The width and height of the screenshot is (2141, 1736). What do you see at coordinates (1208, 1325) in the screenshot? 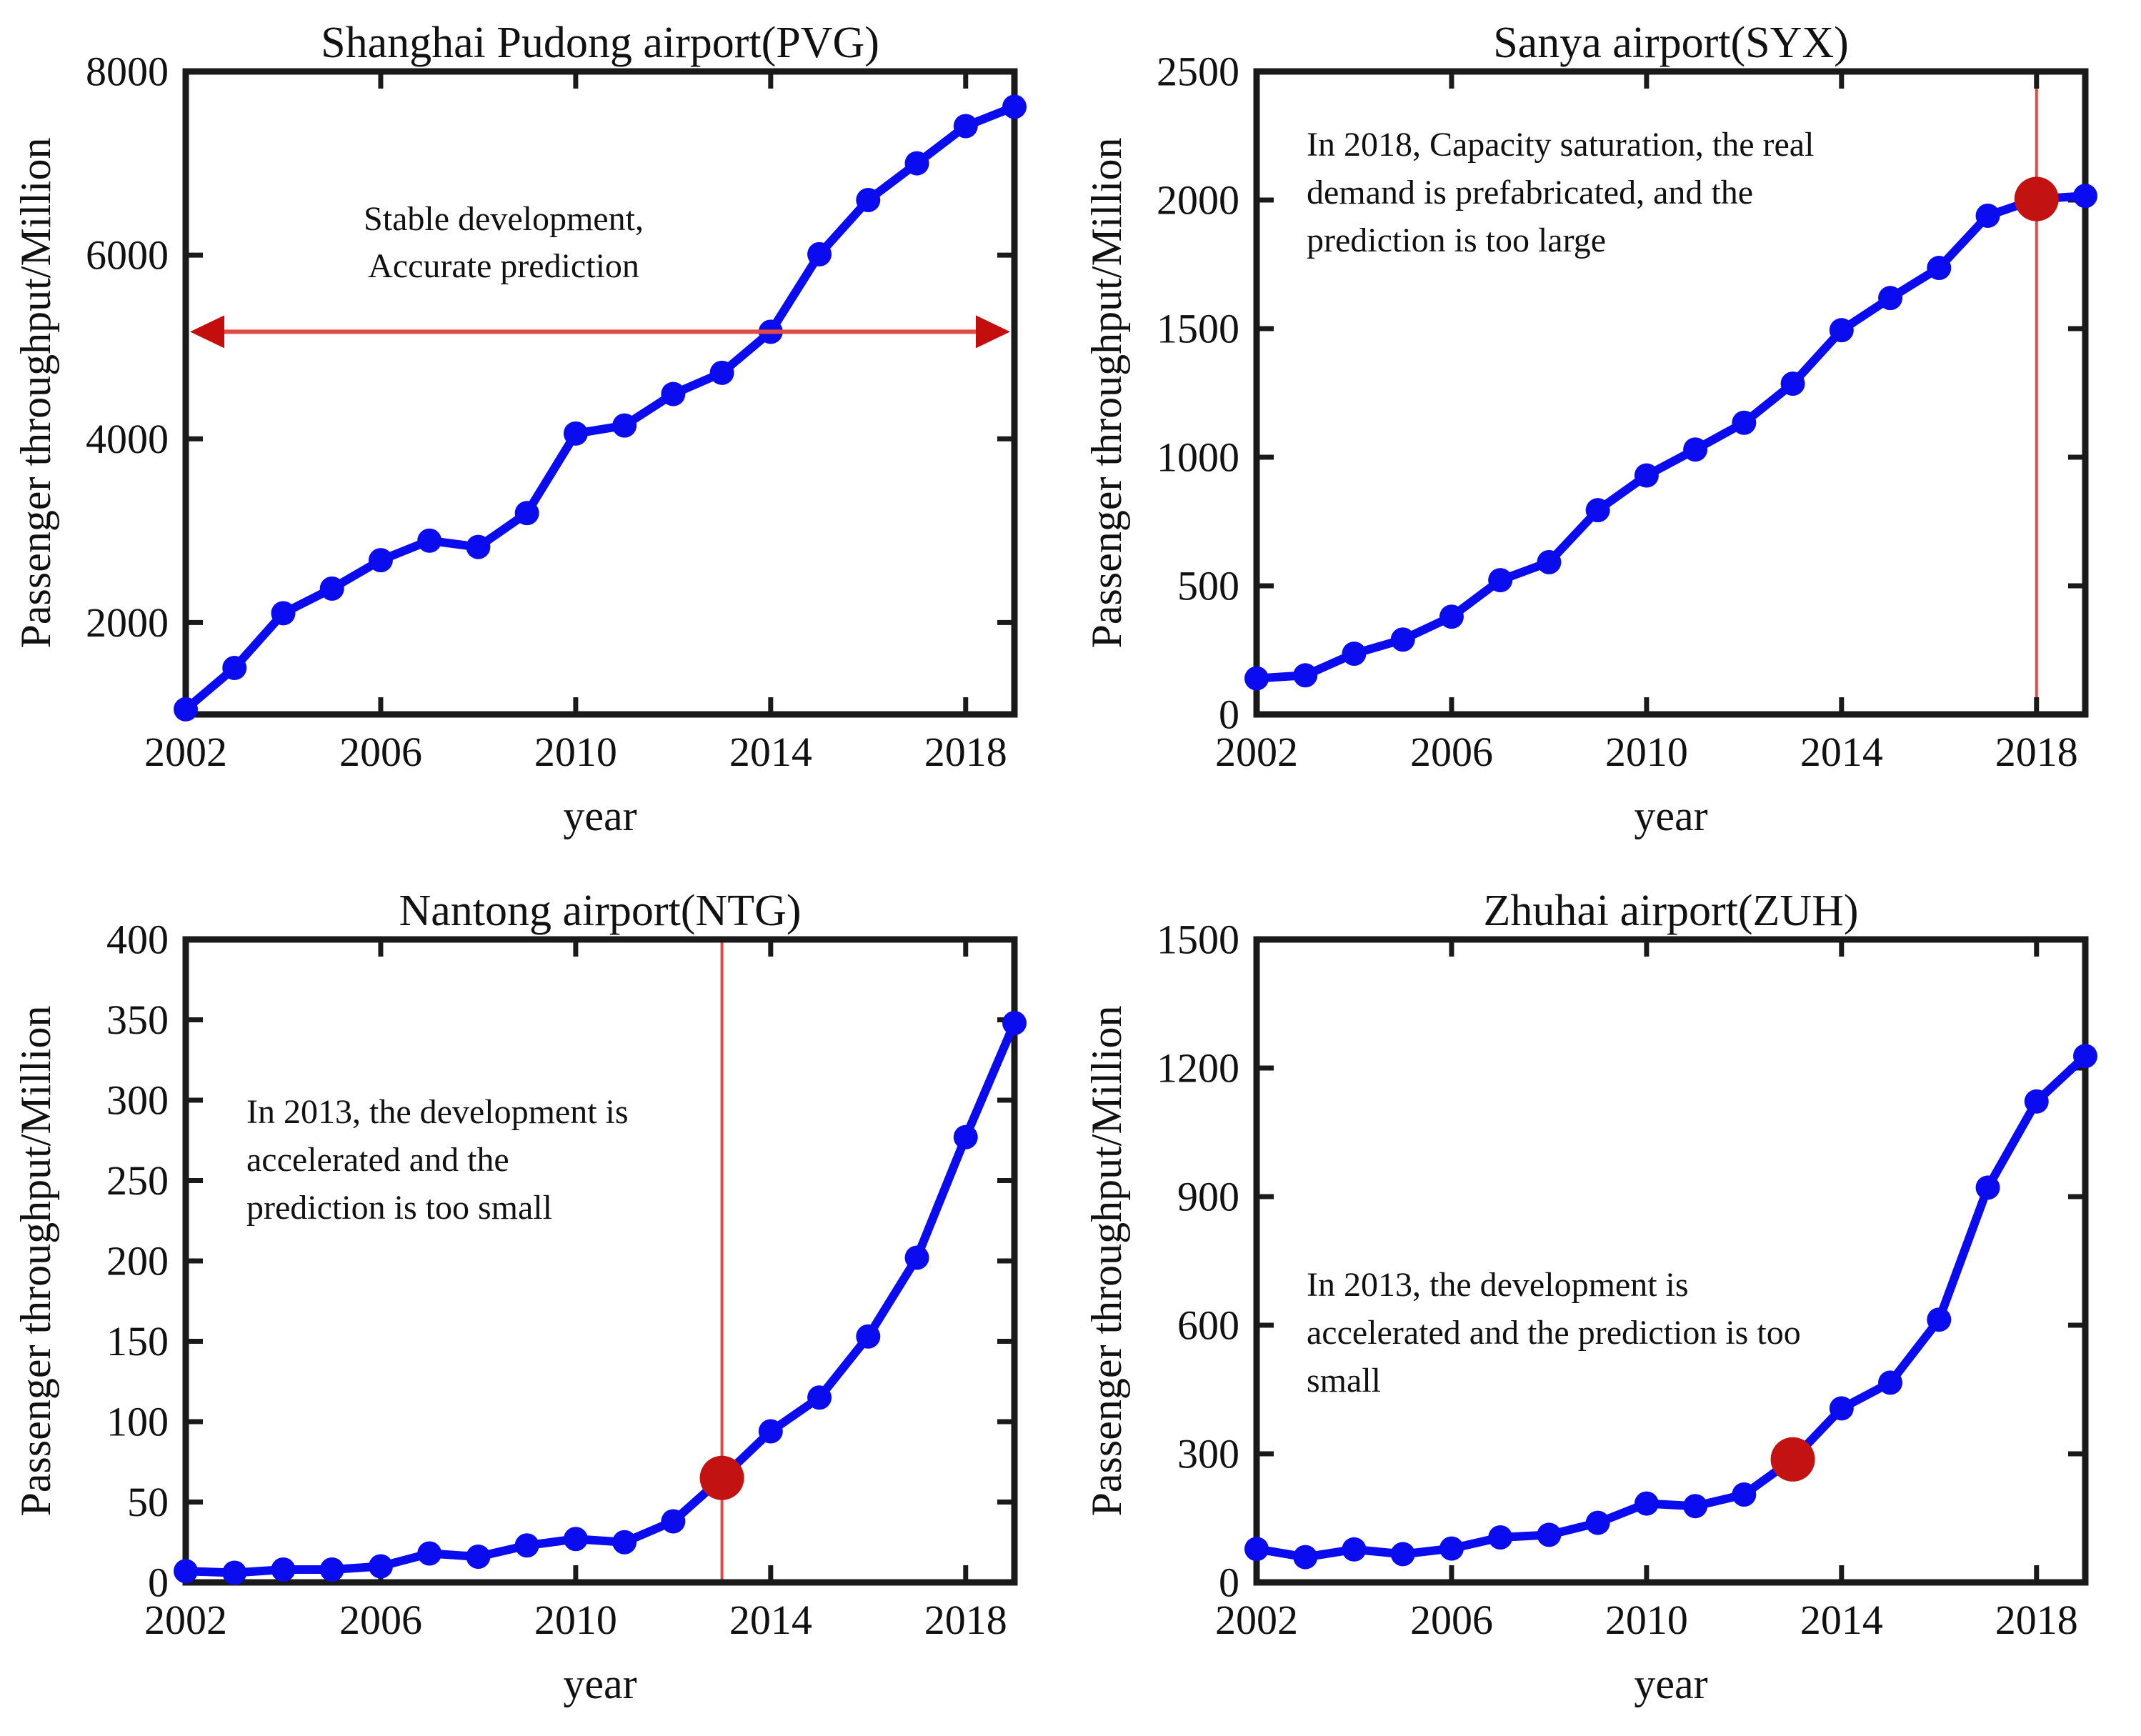
I see `y-tick-label: 600` at bounding box center [1208, 1325].